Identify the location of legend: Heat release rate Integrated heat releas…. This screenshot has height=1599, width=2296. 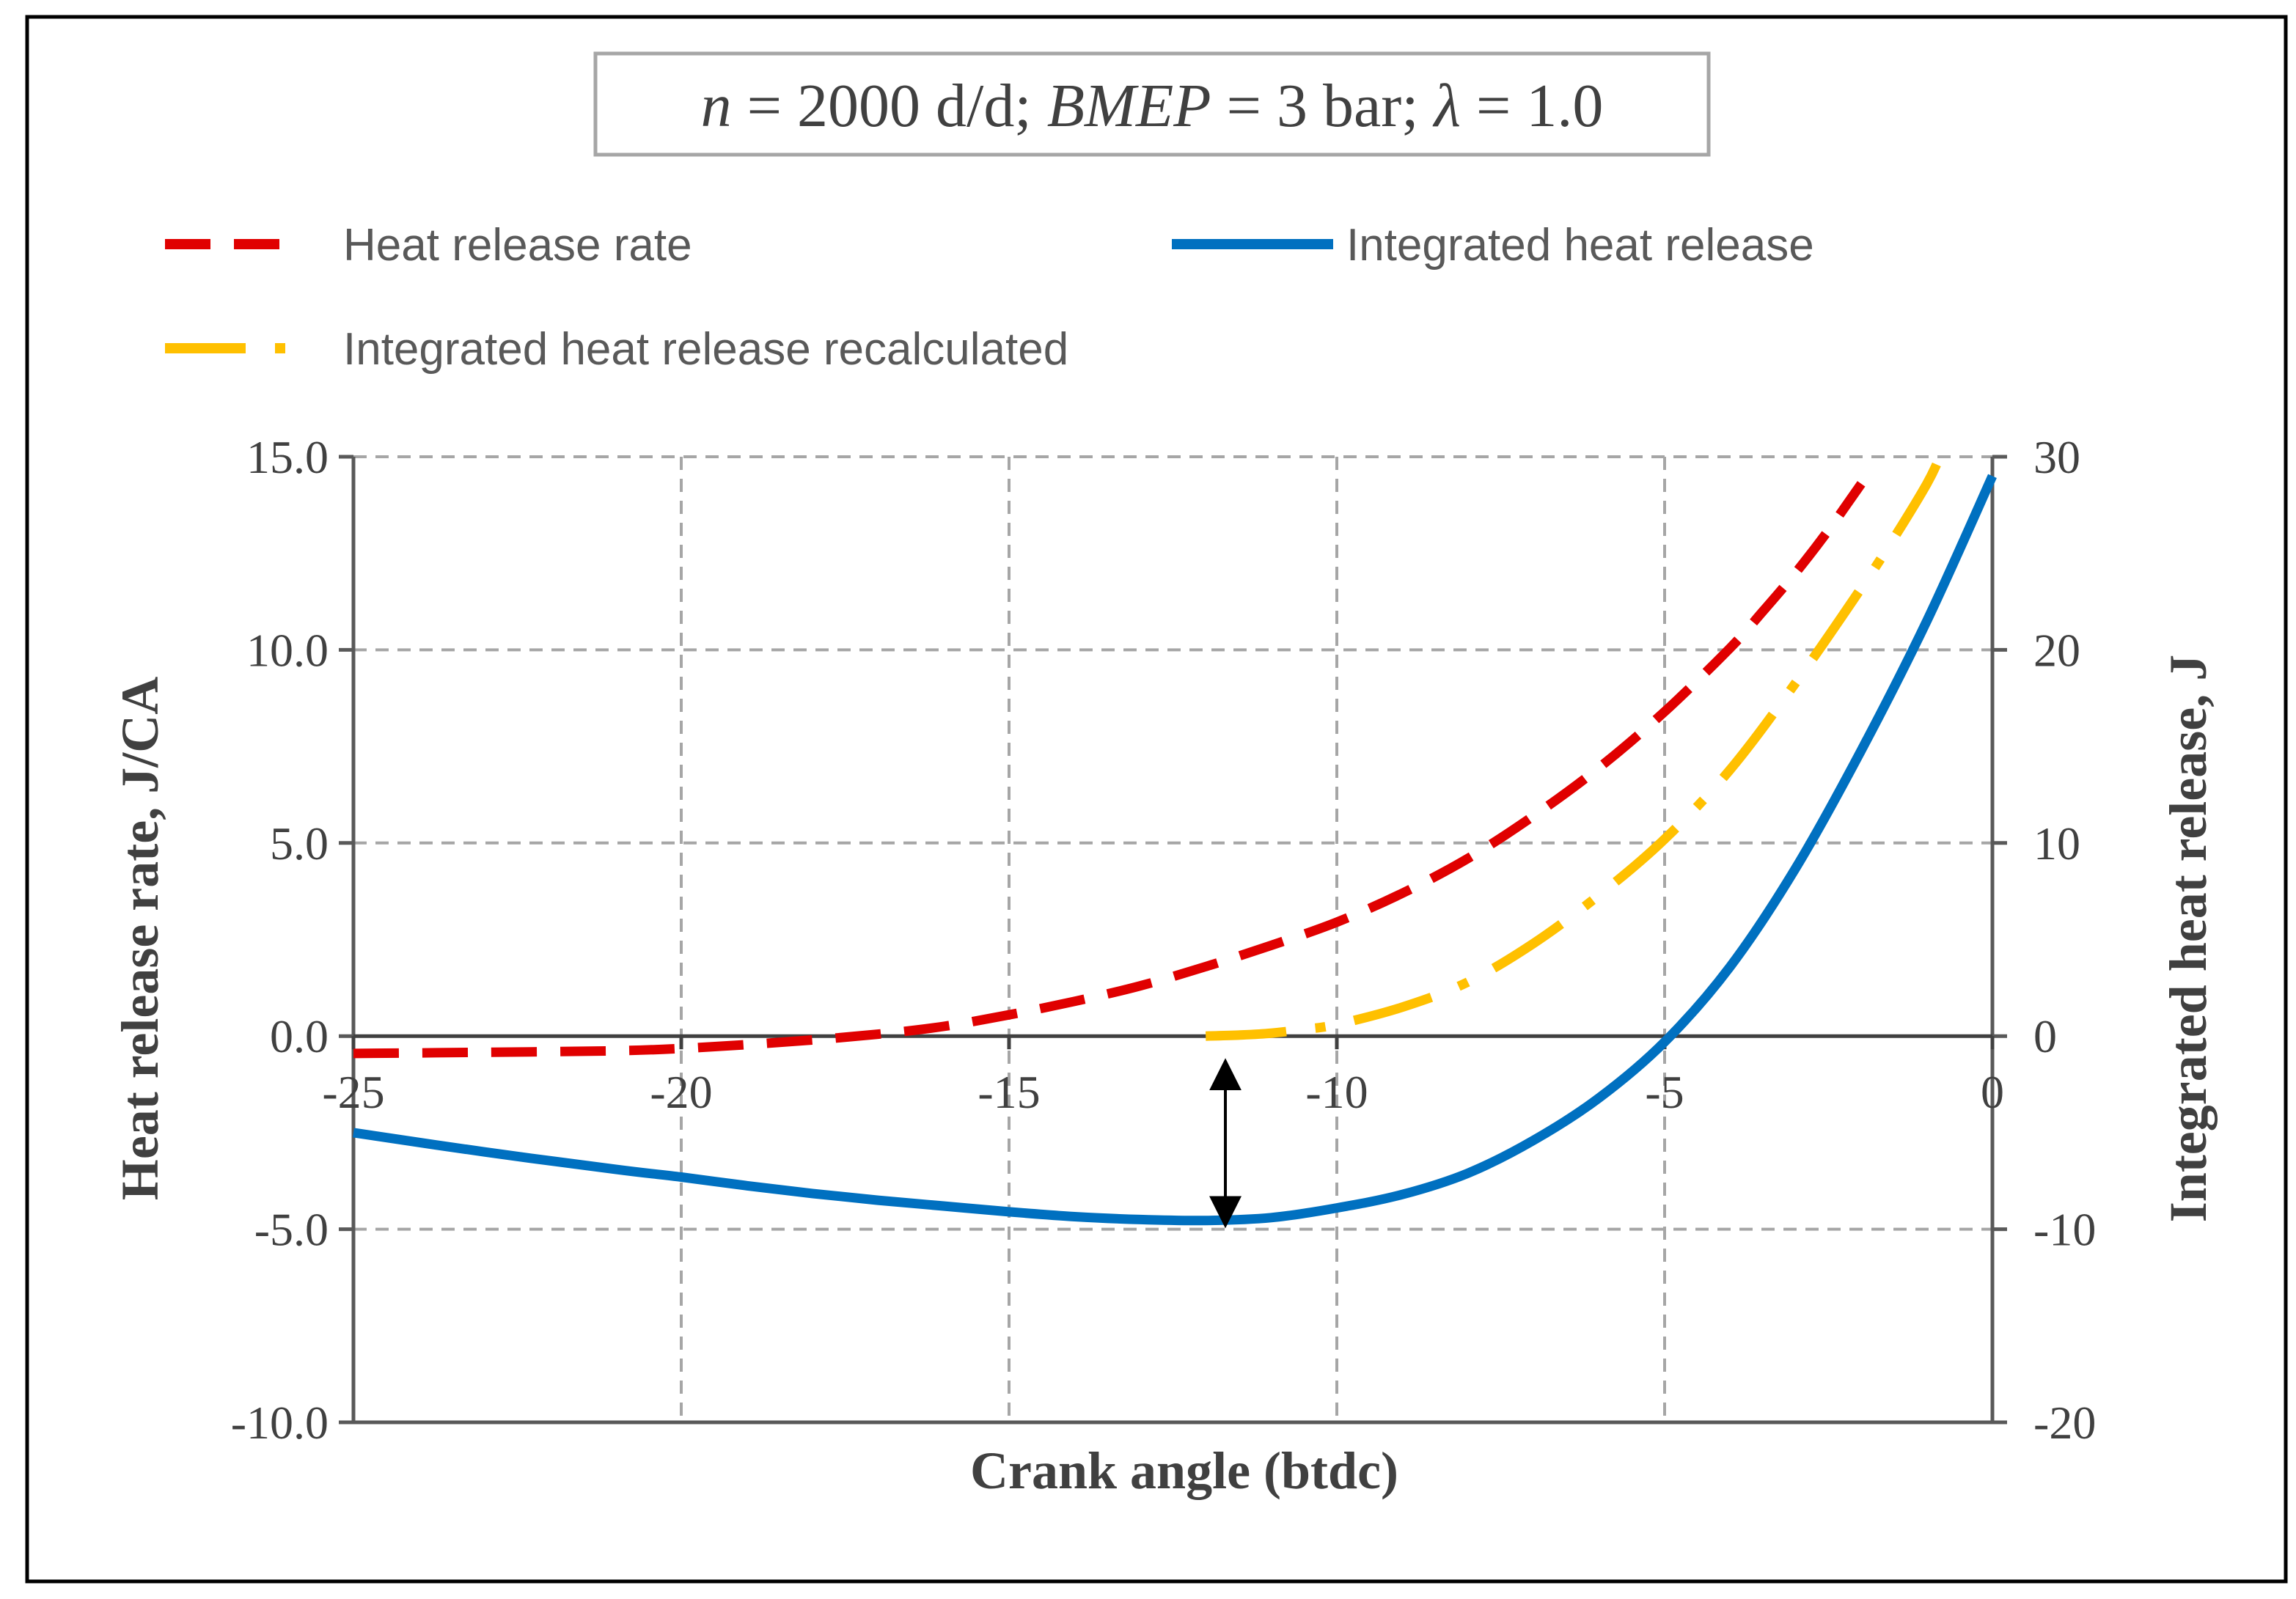
(989, 298).